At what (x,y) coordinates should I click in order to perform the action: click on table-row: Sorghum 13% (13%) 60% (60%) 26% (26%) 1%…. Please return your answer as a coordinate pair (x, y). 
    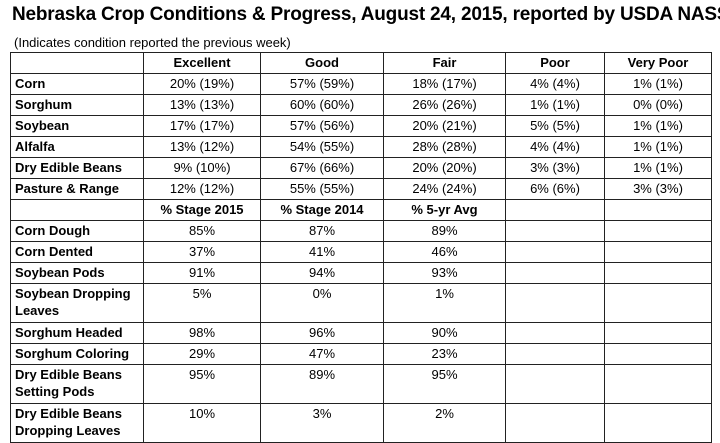
    Looking at the image, I should click on (361, 105).